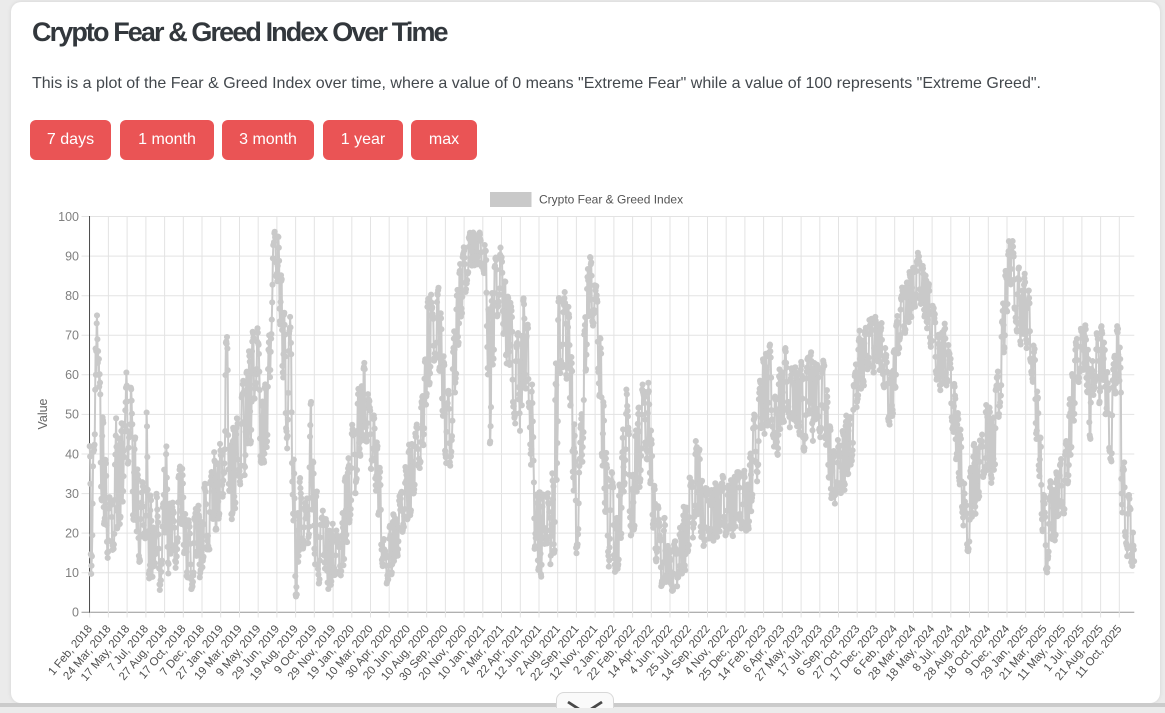 The height and width of the screenshot is (713, 1165). Describe the element at coordinates (72, 573) in the screenshot. I see `svg-text: 10` at that location.